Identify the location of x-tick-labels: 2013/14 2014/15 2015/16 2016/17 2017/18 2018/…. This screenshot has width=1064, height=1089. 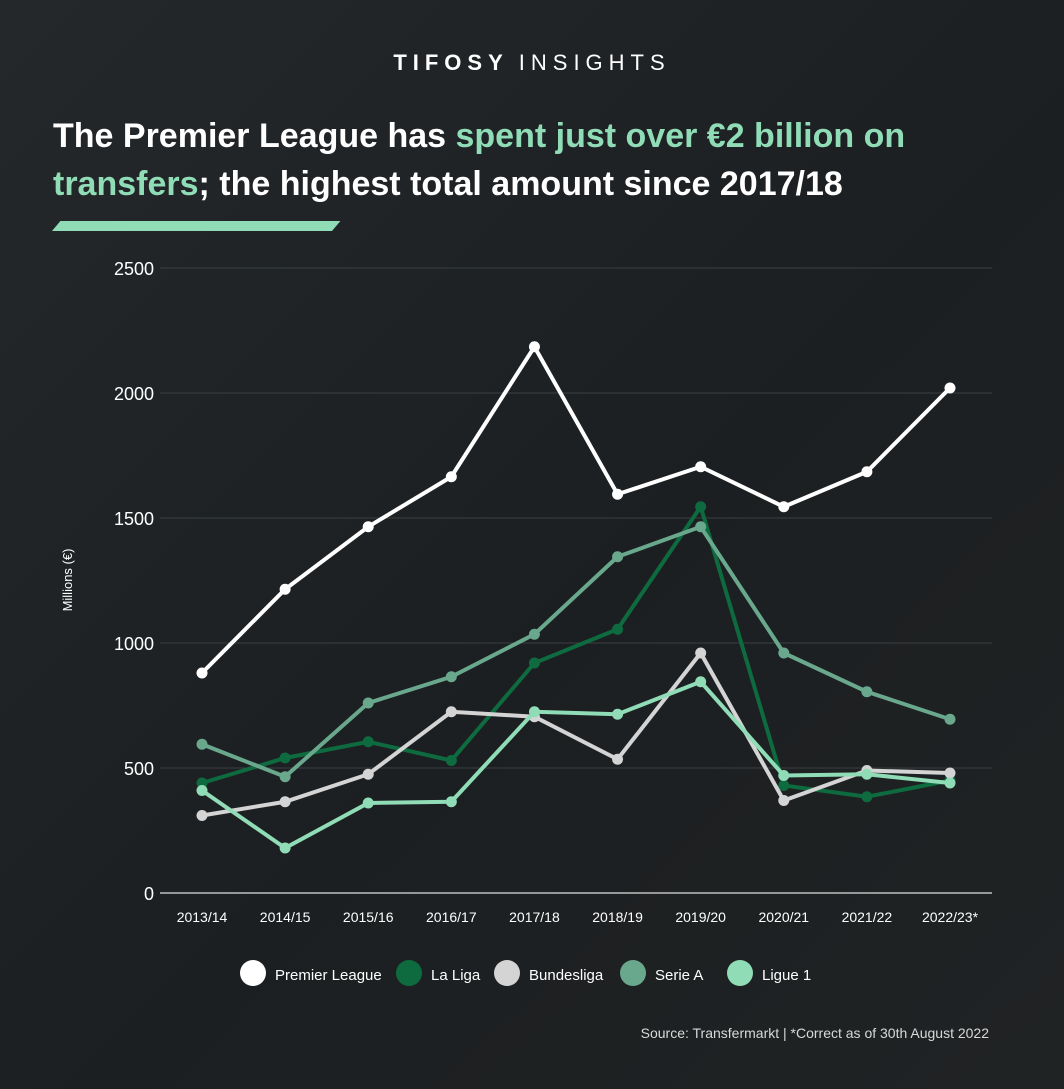
(578, 917).